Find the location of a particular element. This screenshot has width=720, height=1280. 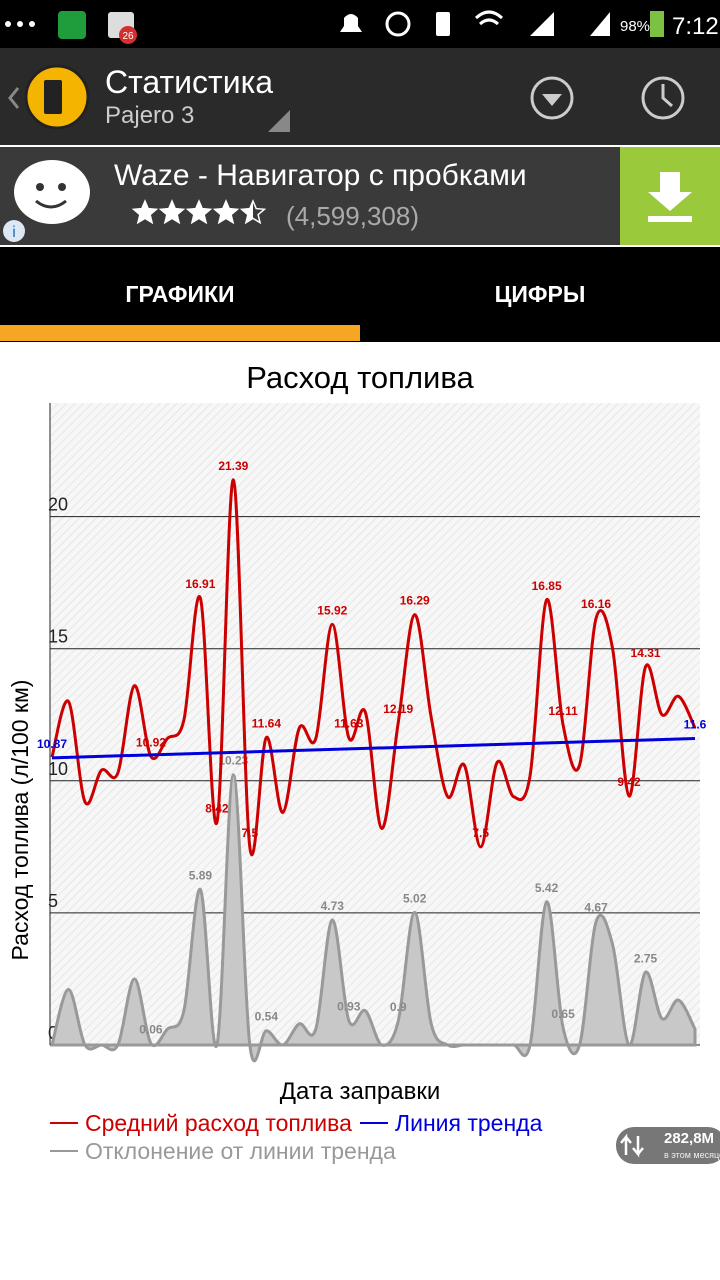

subtitle: Pajero 3 is located at coordinates (150, 115).